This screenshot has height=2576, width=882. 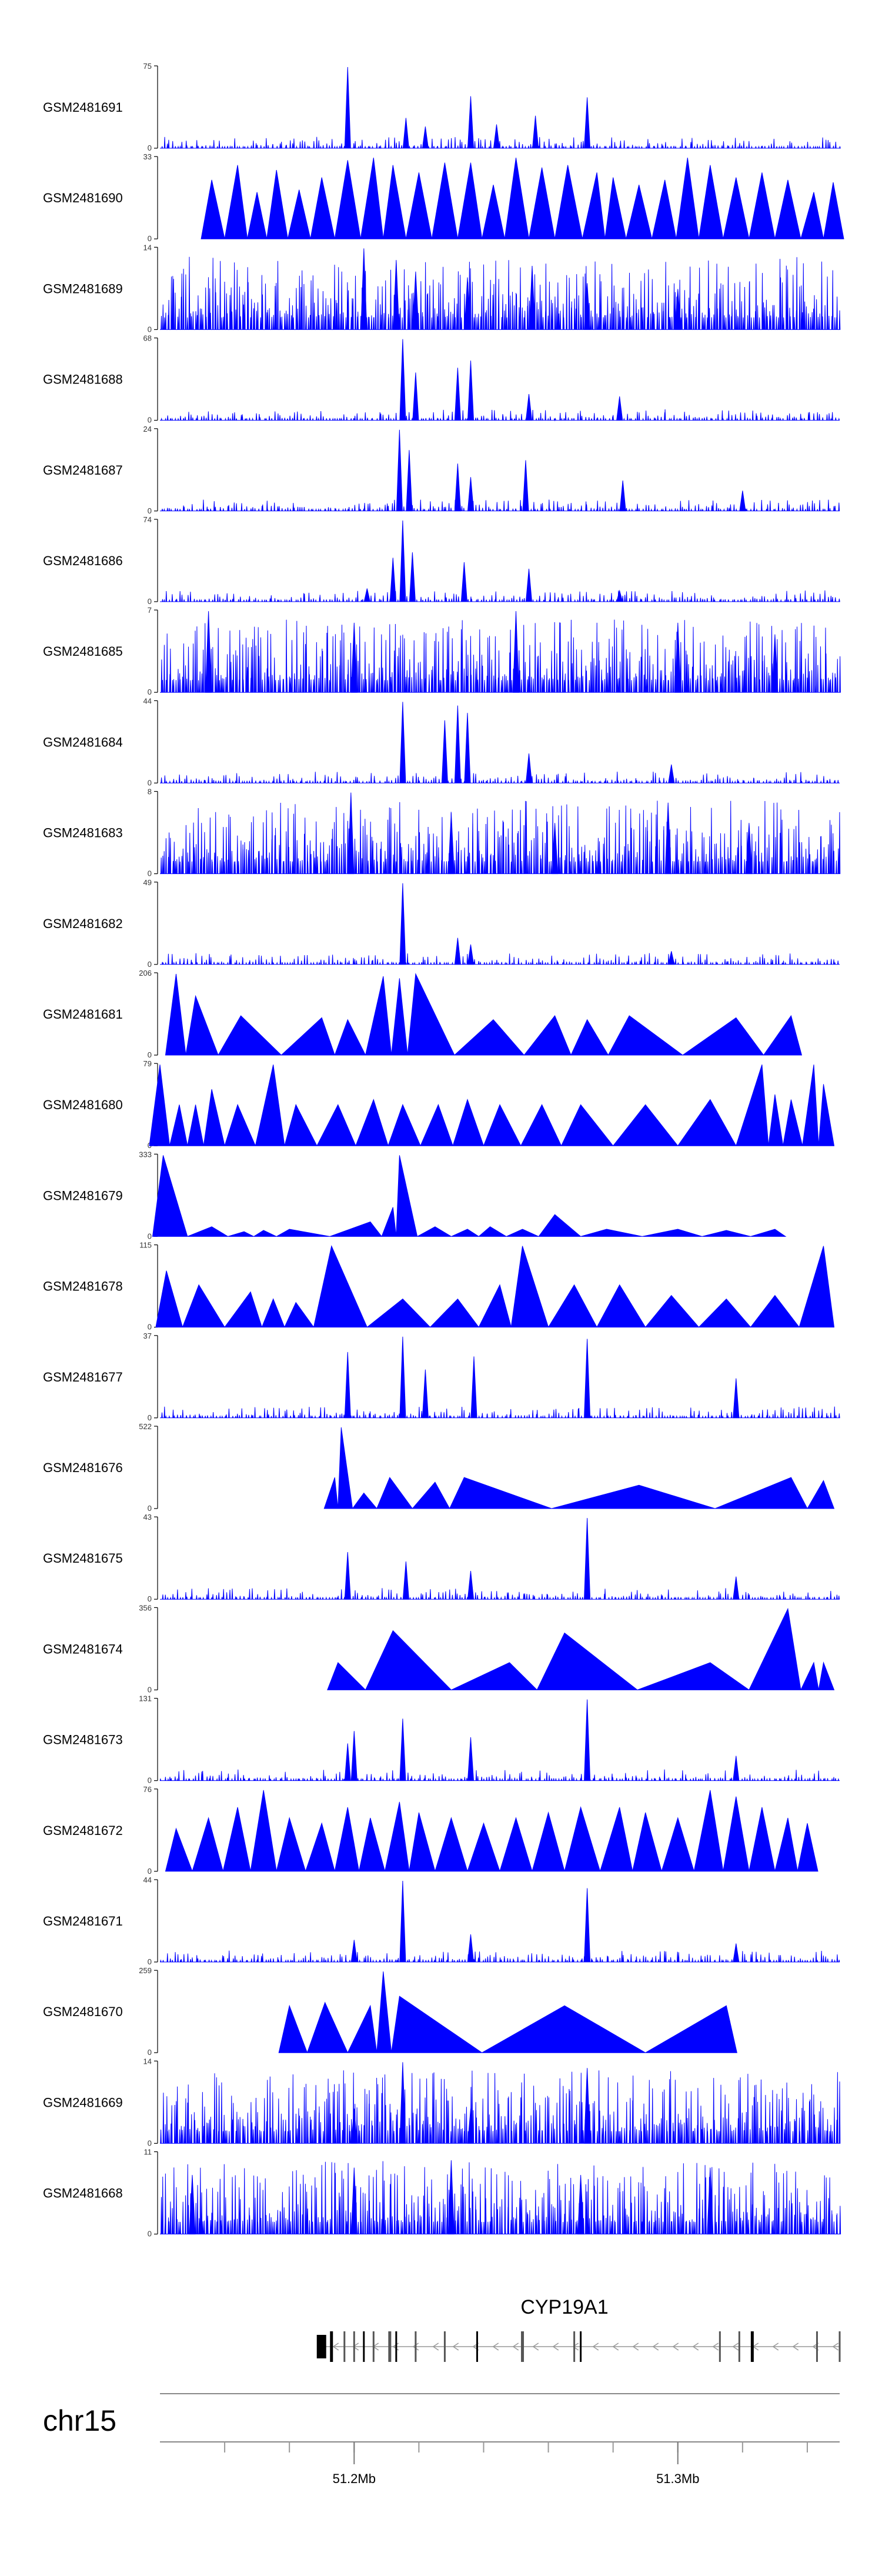 I want to click on y-tick-label-max: 33, so click(x=147, y=156).